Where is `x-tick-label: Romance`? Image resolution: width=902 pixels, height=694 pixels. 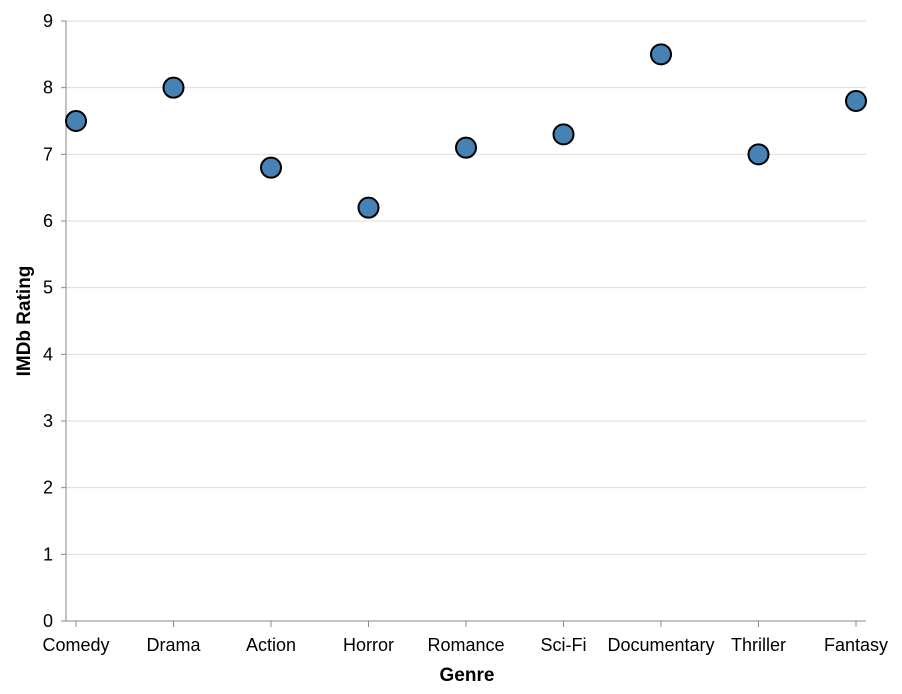
x-tick-label: Romance is located at coordinates (465, 645).